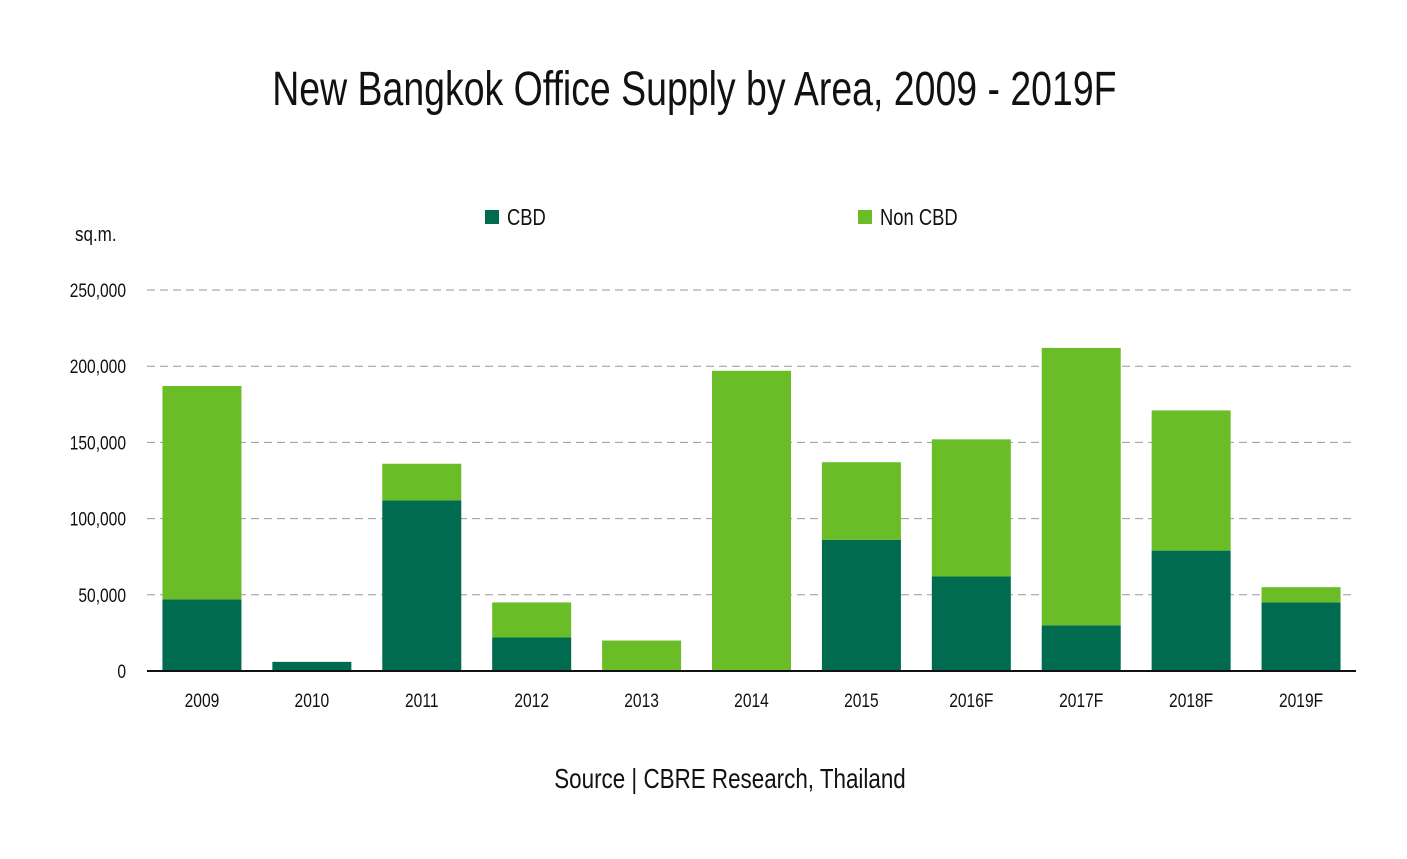 The image size is (1407, 859). I want to click on y-tick-label-250000: 250,000, so click(98, 291).